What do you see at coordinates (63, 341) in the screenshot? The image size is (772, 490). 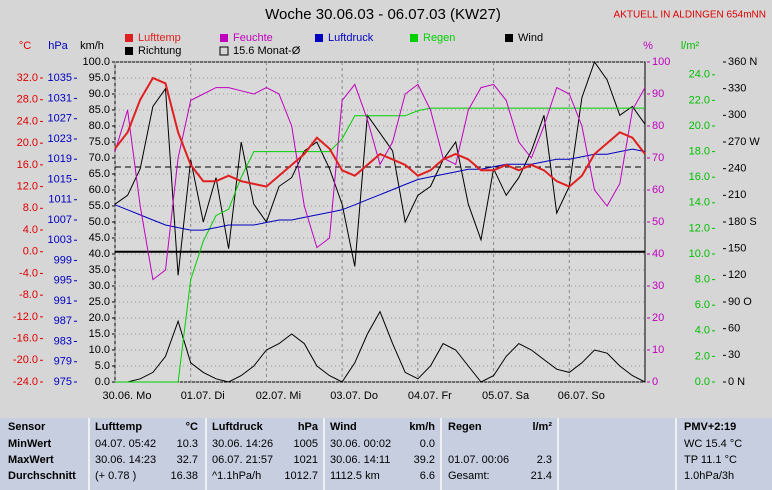 I see `y-tick-label: 983` at bounding box center [63, 341].